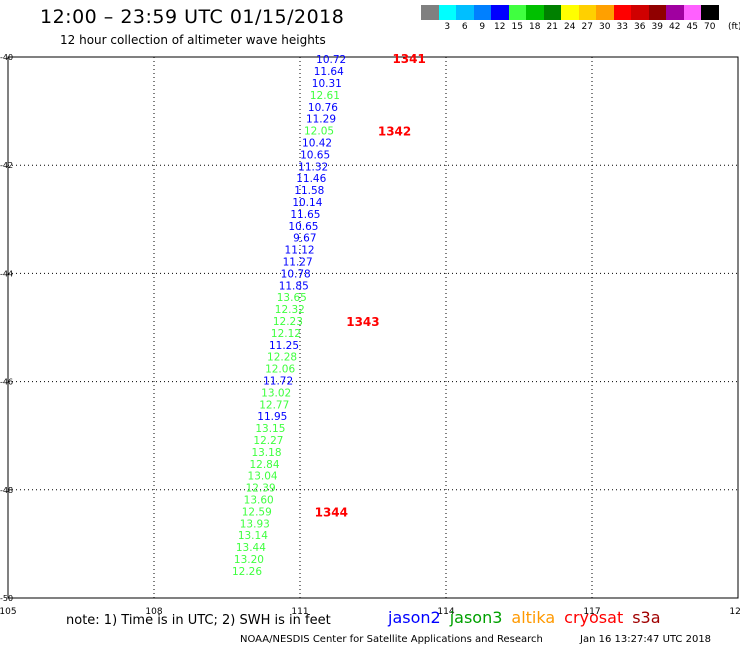 The width and height of the screenshot is (740, 650). Describe the element at coordinates (284, 346) in the screenshot. I see `wave-height-label: 11.25` at that location.